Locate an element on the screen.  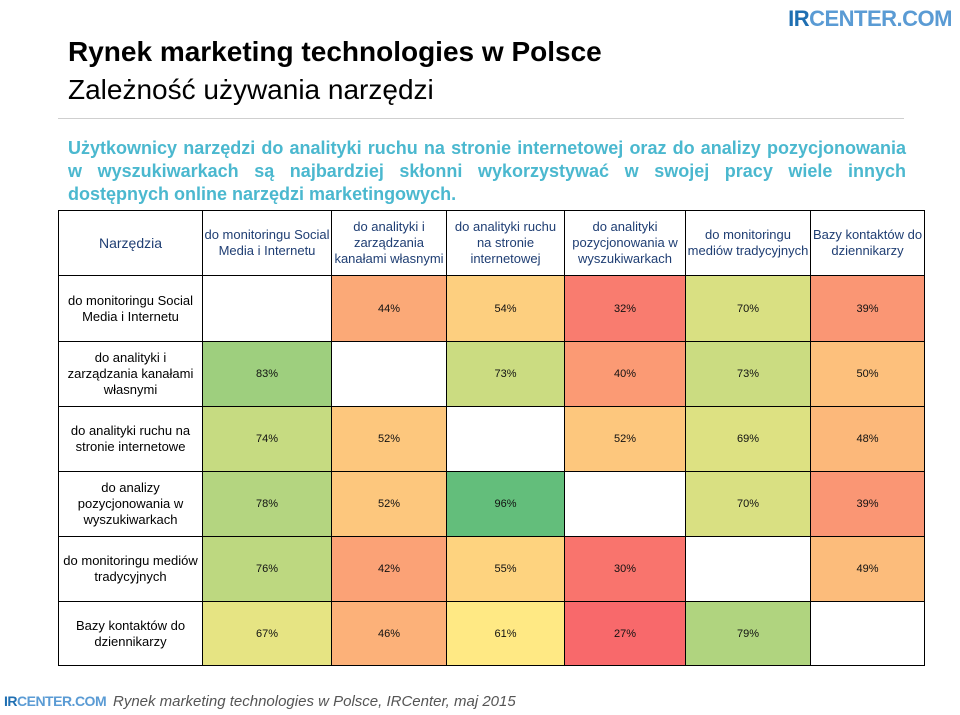
column-header: do monitoringu mediów tradycyjnych is located at coordinates (748, 243).